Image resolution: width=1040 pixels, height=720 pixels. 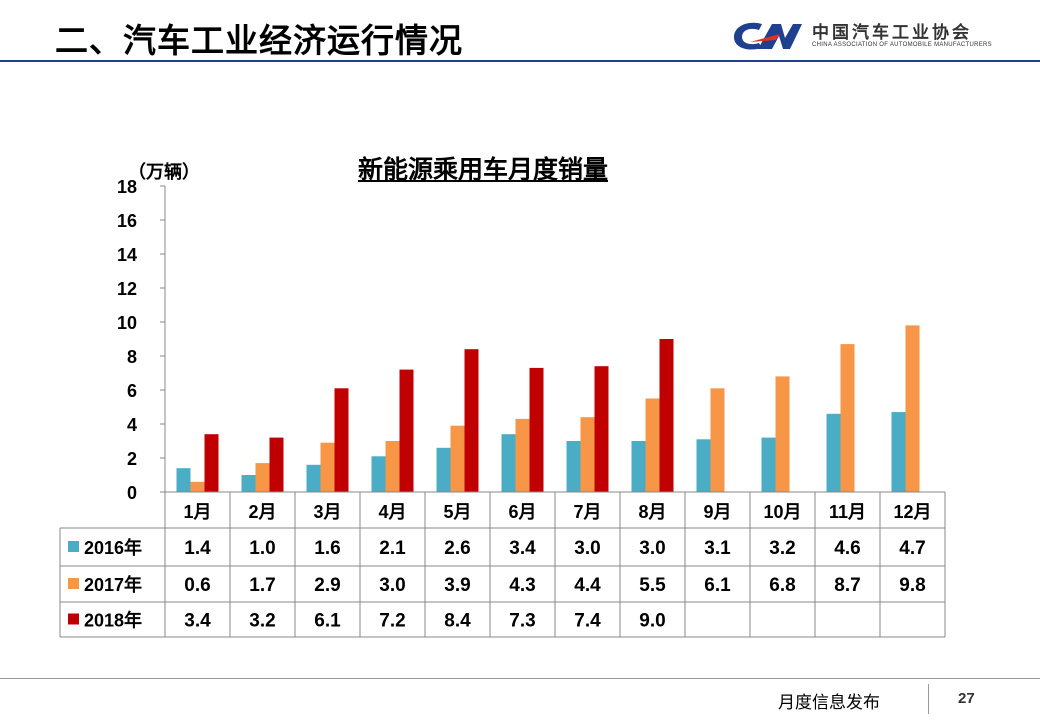 What do you see at coordinates (327, 585) in the screenshot?
I see `data-label: 2.9` at bounding box center [327, 585].